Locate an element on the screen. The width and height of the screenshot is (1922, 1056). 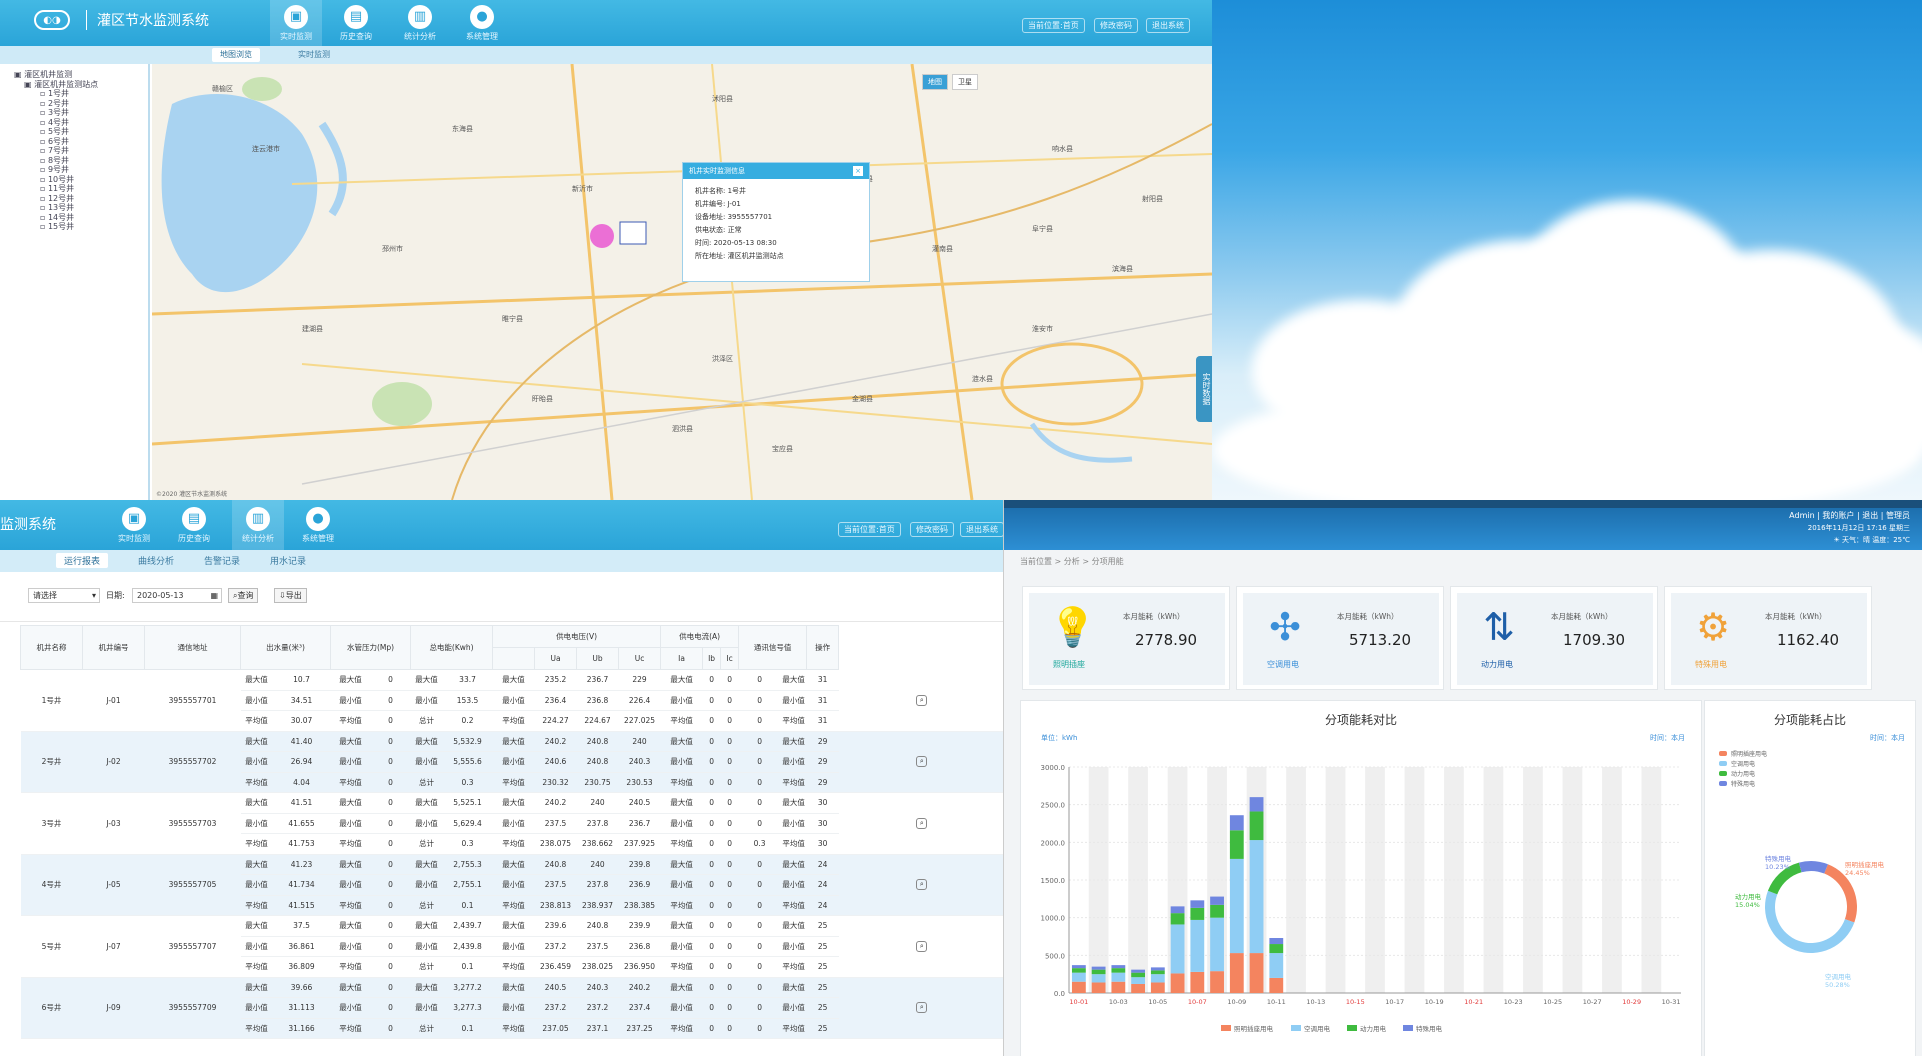
tree-item: ▫ 2号井 is located at coordinates (55, 103).